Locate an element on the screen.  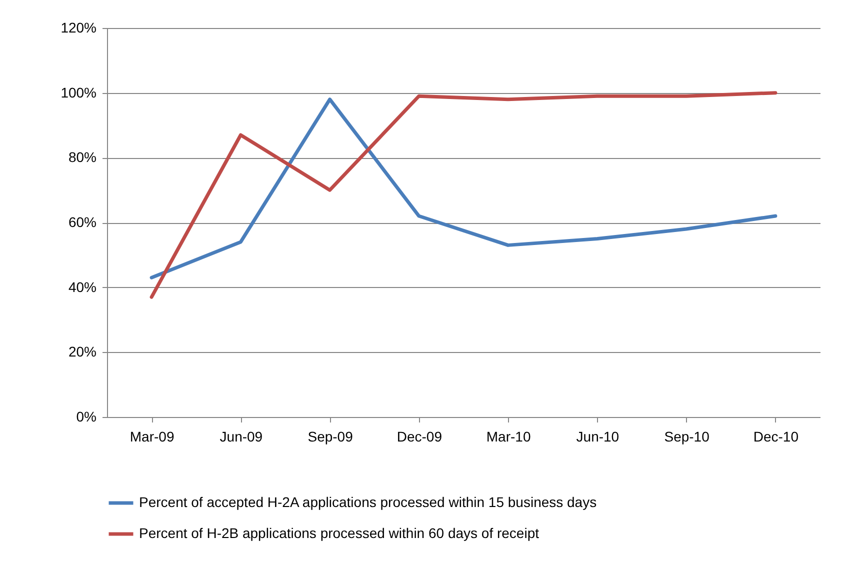
y-tick-label: 40% is located at coordinates (82, 286).